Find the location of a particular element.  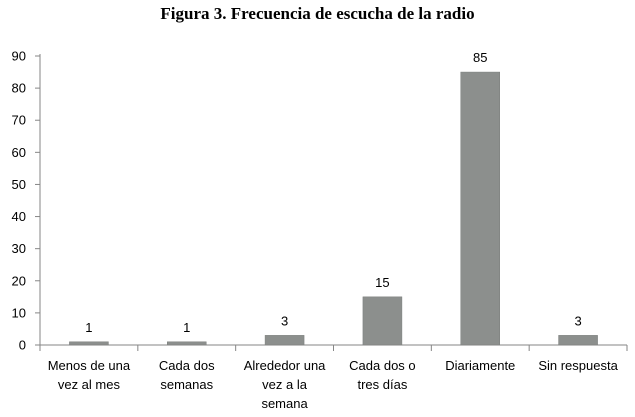

category-label: tres días is located at coordinates (382, 384).